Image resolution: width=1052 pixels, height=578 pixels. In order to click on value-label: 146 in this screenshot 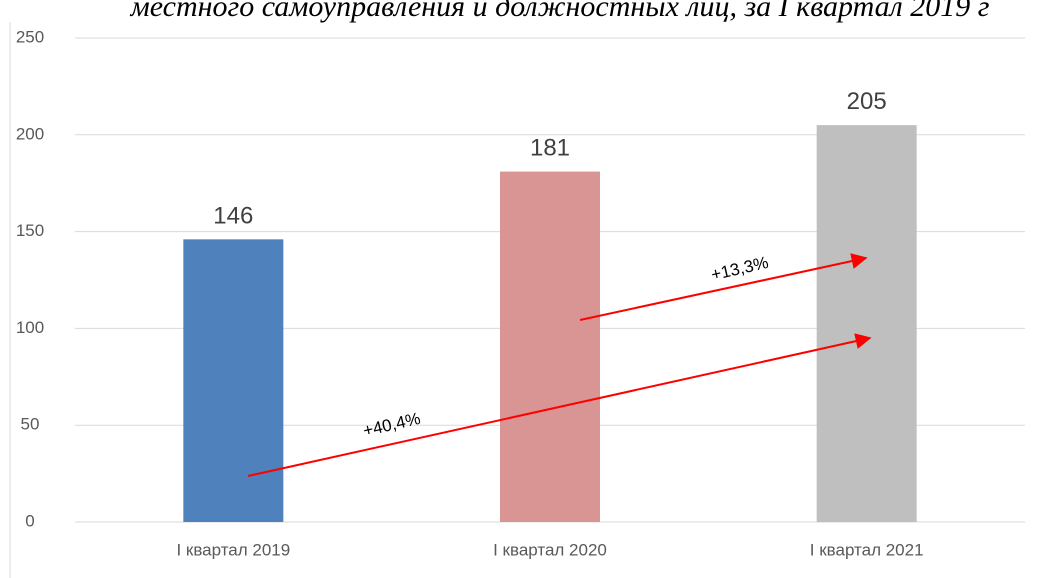, I will do `click(233, 215)`.